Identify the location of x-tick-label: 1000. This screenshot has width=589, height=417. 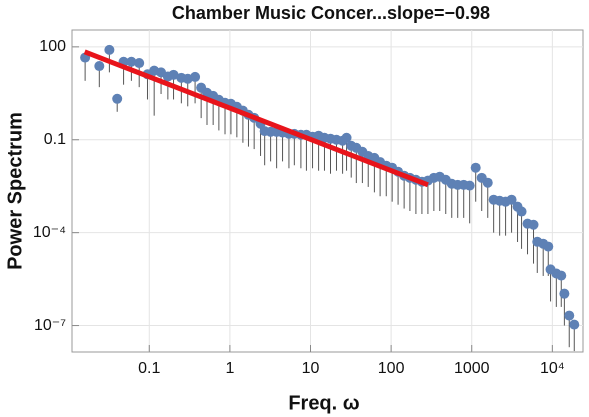
(472, 368).